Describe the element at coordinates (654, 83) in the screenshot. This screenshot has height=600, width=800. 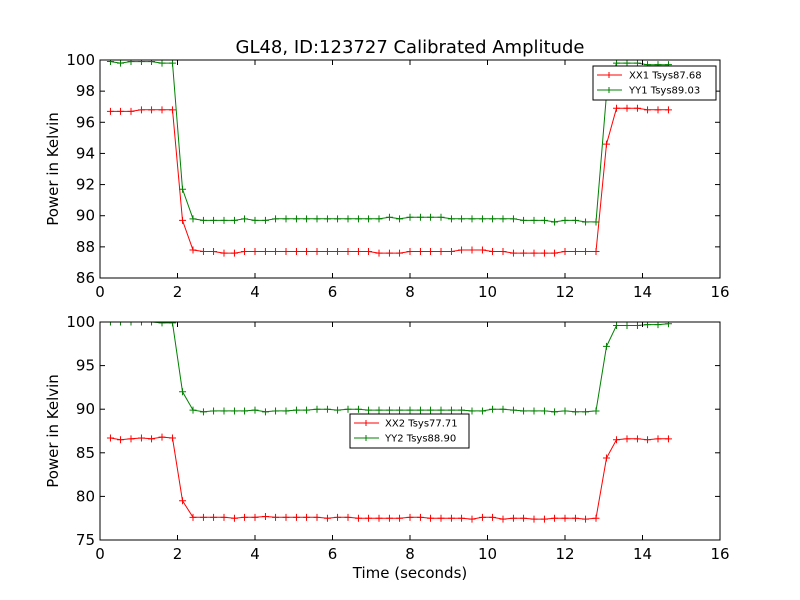
I see `top-legend: XX1 Tsys87.68 YY1 Tsys89.03` at that location.